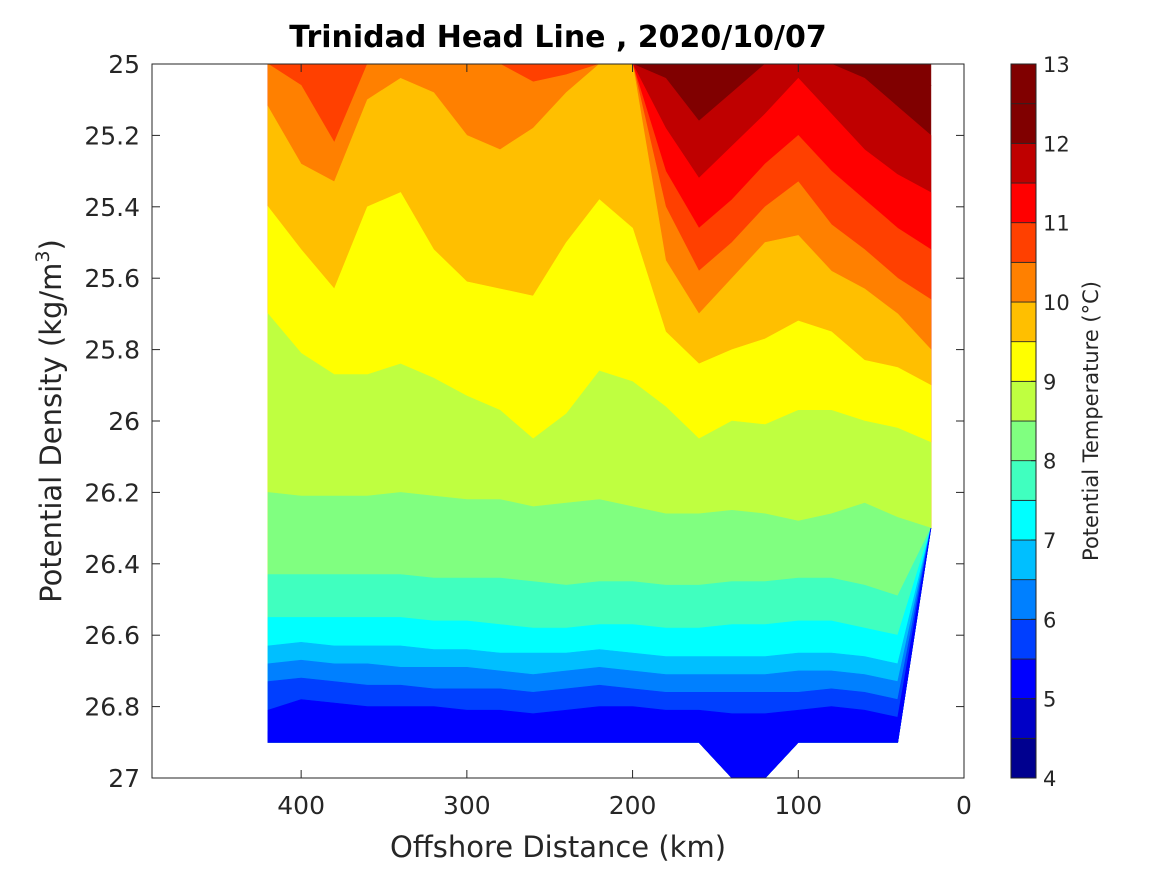 Image resolution: width=1167 pixels, height=875 pixels. I want to click on colorbar-tick-label: 8, so click(1049, 462).